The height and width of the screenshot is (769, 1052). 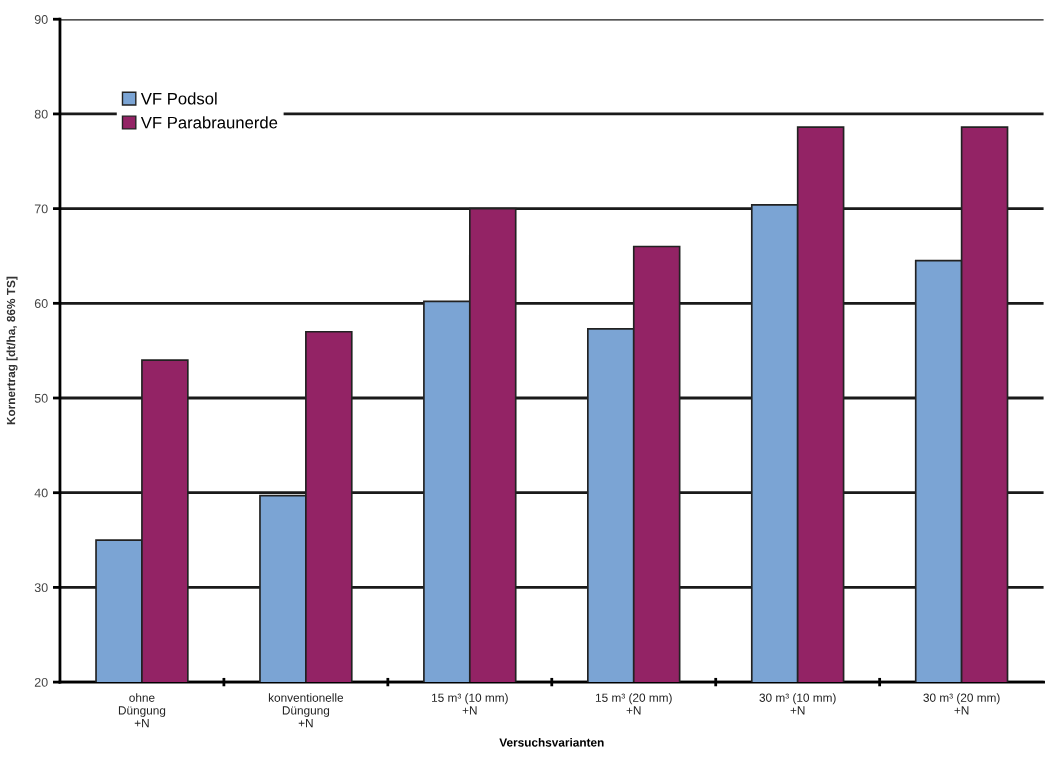 I want to click on x-tick-label: 15 m³ (10 mm) +N, so click(x=470, y=704).